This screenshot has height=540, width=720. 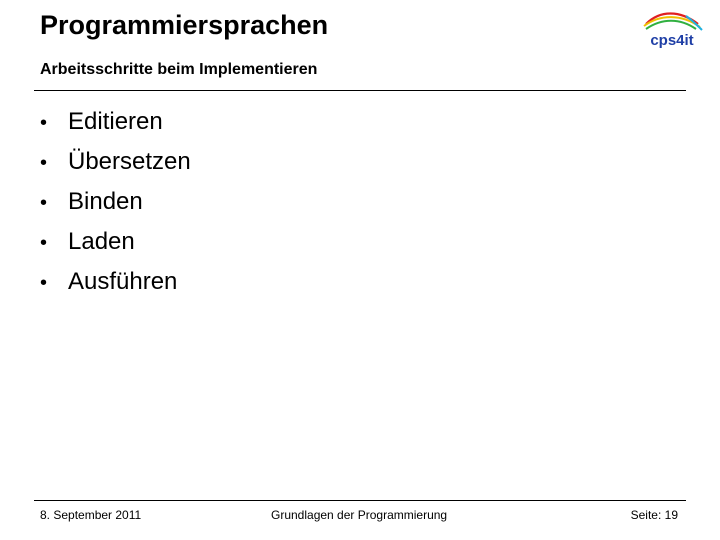 I want to click on list-item-uebersetzen: • Übersetzen, so click(x=115, y=162).